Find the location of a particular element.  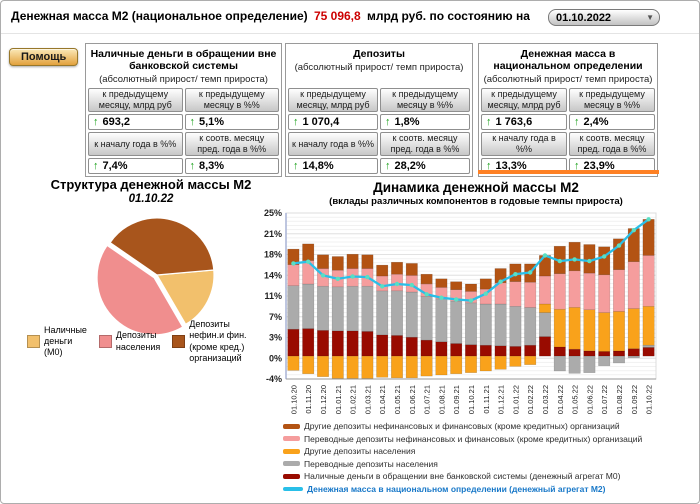

x-tick-label: 01.10.22 is located at coordinates (649, 399).